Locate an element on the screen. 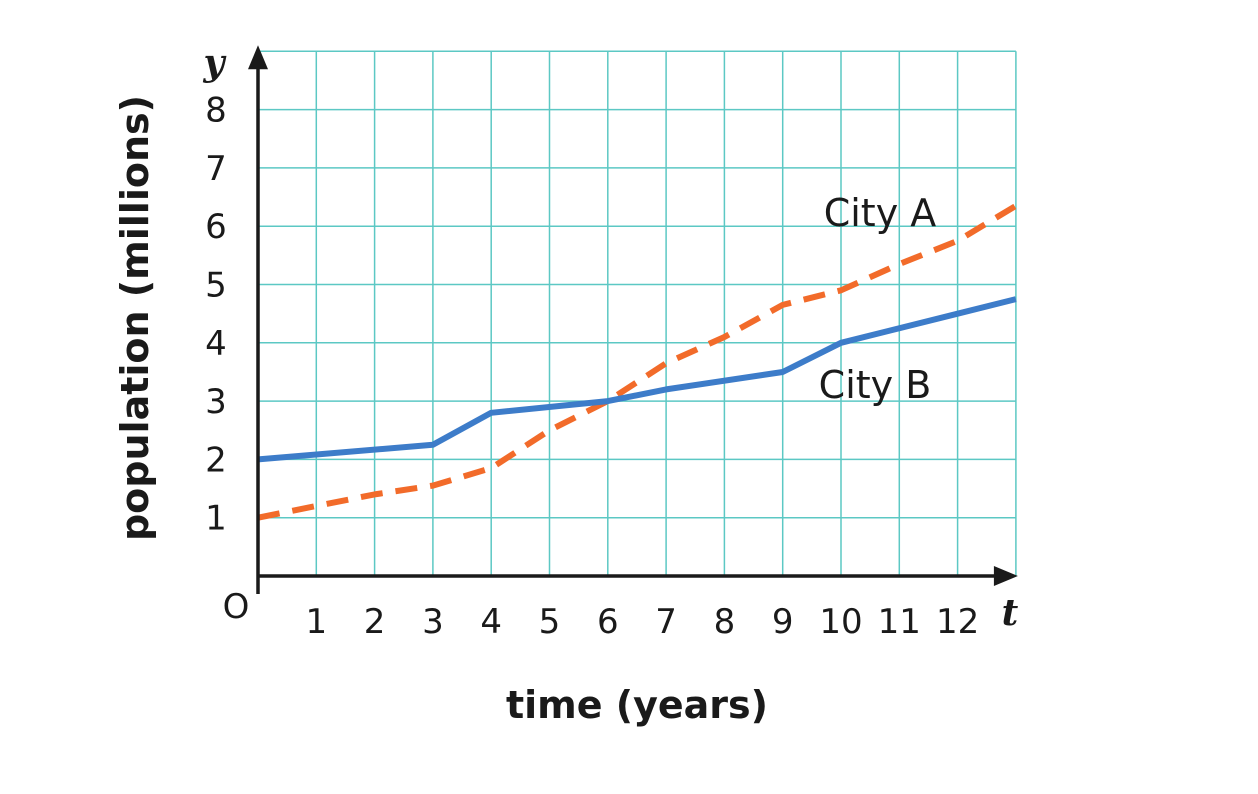 The height and width of the screenshot is (794, 1258). x-tick-label-8: 8 is located at coordinates (725, 622).